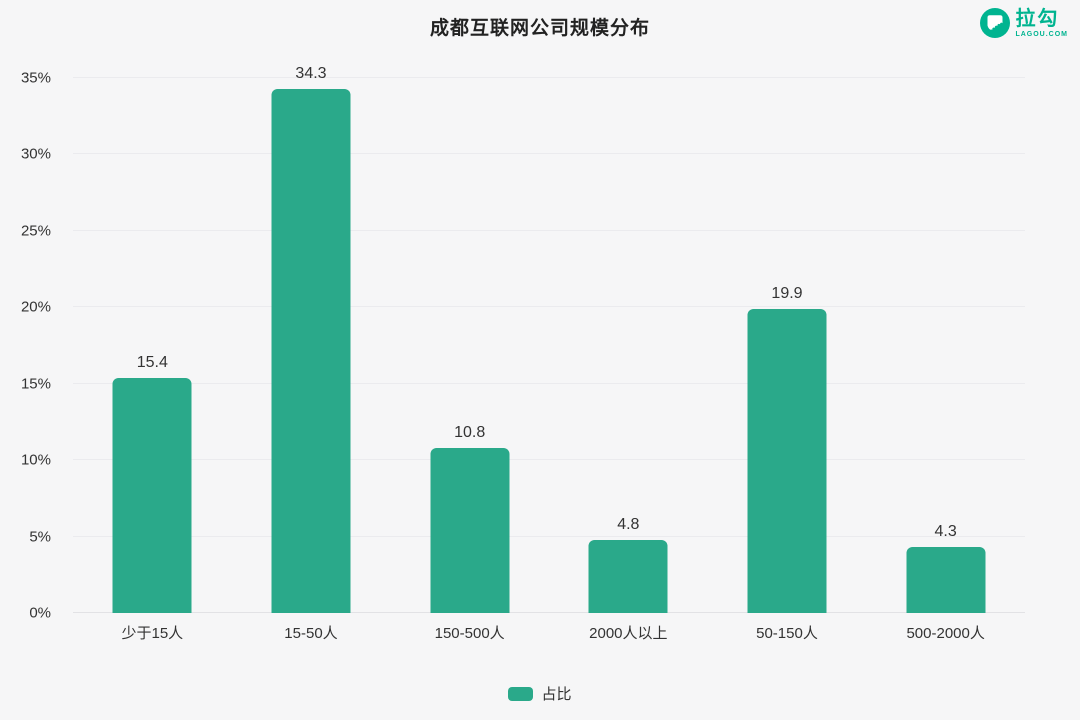 The height and width of the screenshot is (720, 1080). Describe the element at coordinates (946, 580) in the screenshot. I see `bar-500-2000人` at that location.